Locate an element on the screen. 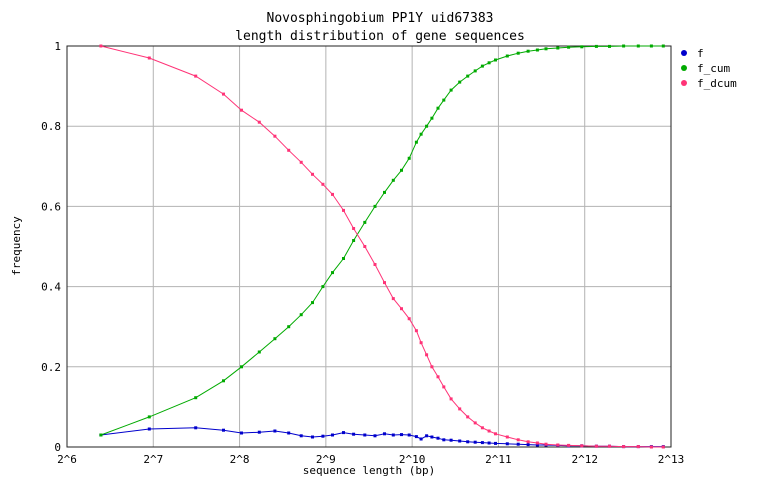 The width and height of the screenshot is (762, 498). x-tick-label: 2^9 is located at coordinates (326, 459).